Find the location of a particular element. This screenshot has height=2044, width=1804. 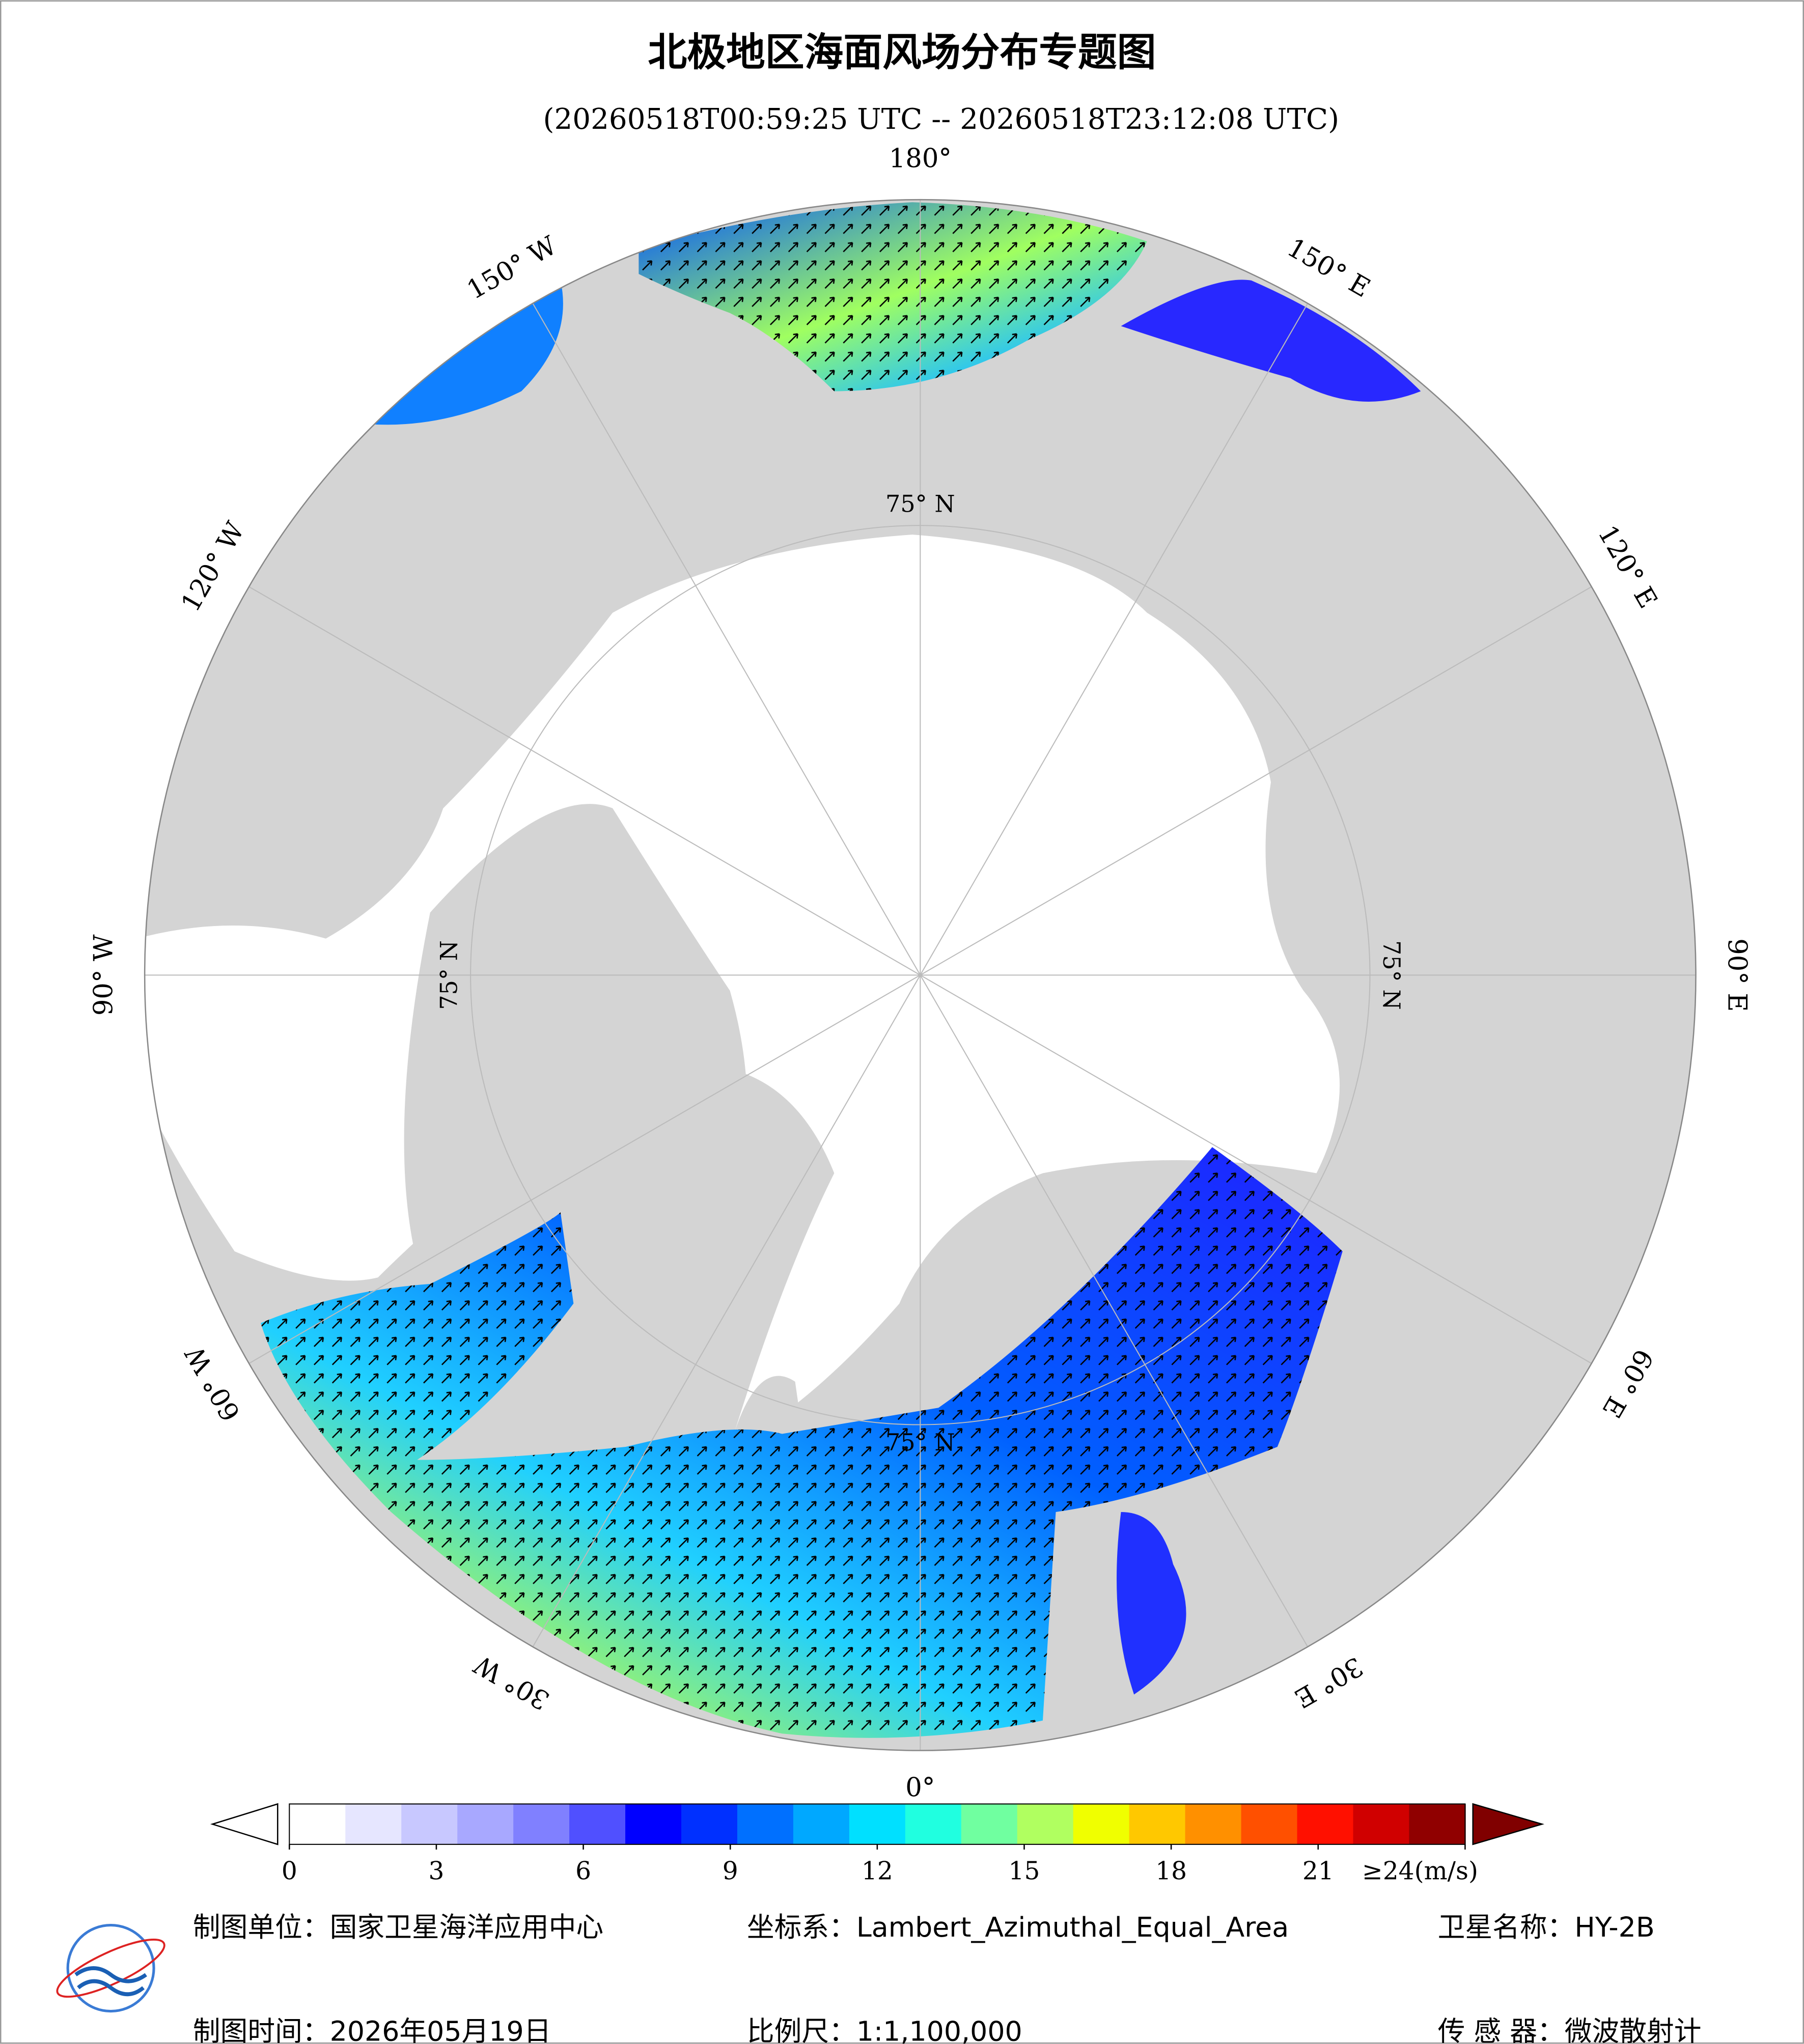

colorbar-tick-label: 18 is located at coordinates (1171, 1871).